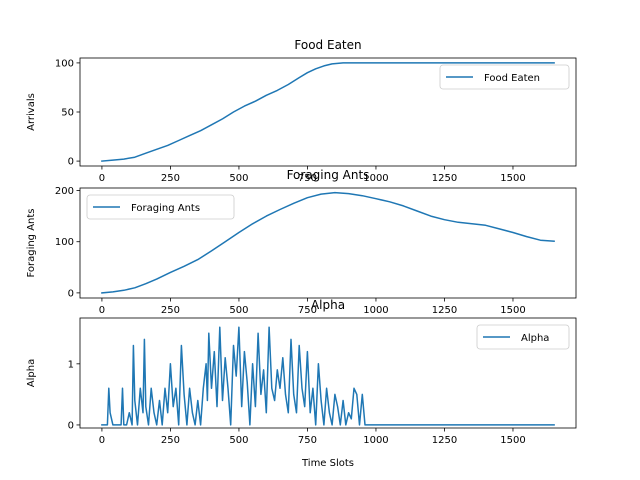  I want to click on legend-label: Foraging Ants, so click(165, 208).